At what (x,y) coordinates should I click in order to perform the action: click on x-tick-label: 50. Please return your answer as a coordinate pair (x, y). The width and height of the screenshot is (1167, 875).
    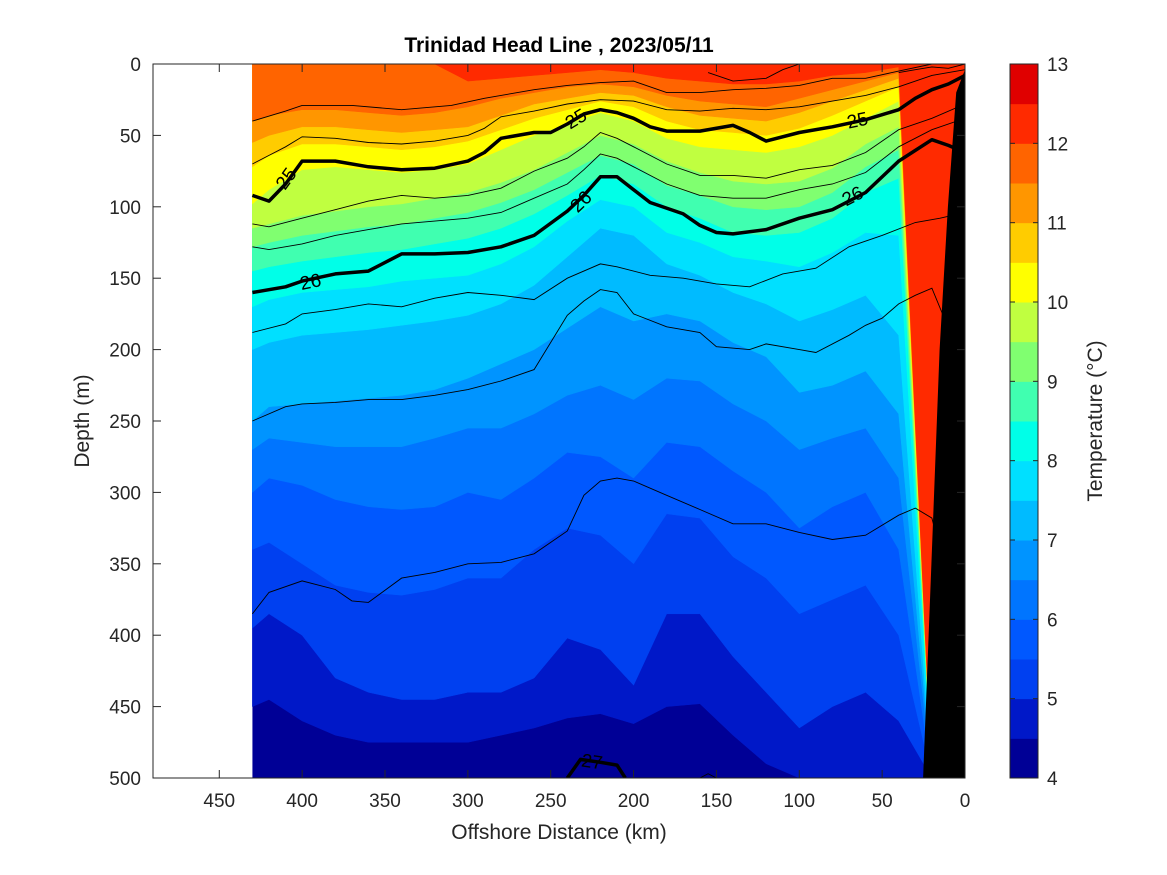
    Looking at the image, I should click on (882, 801).